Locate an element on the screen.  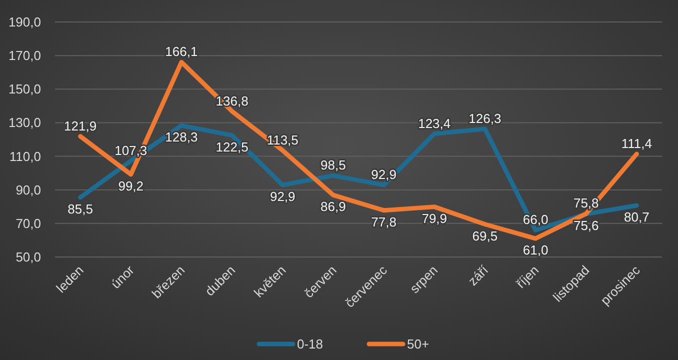
data-label: 79,9 is located at coordinates (435, 218).